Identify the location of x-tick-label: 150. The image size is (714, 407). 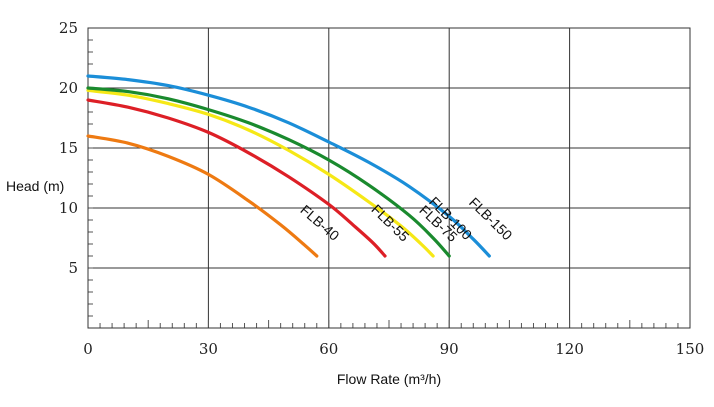
(690, 349).